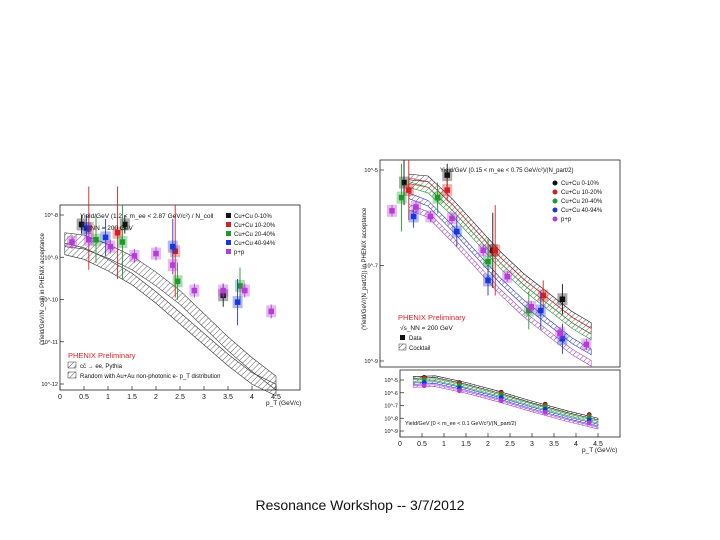  I want to click on left-xtick-label-6: 3, so click(204, 397).